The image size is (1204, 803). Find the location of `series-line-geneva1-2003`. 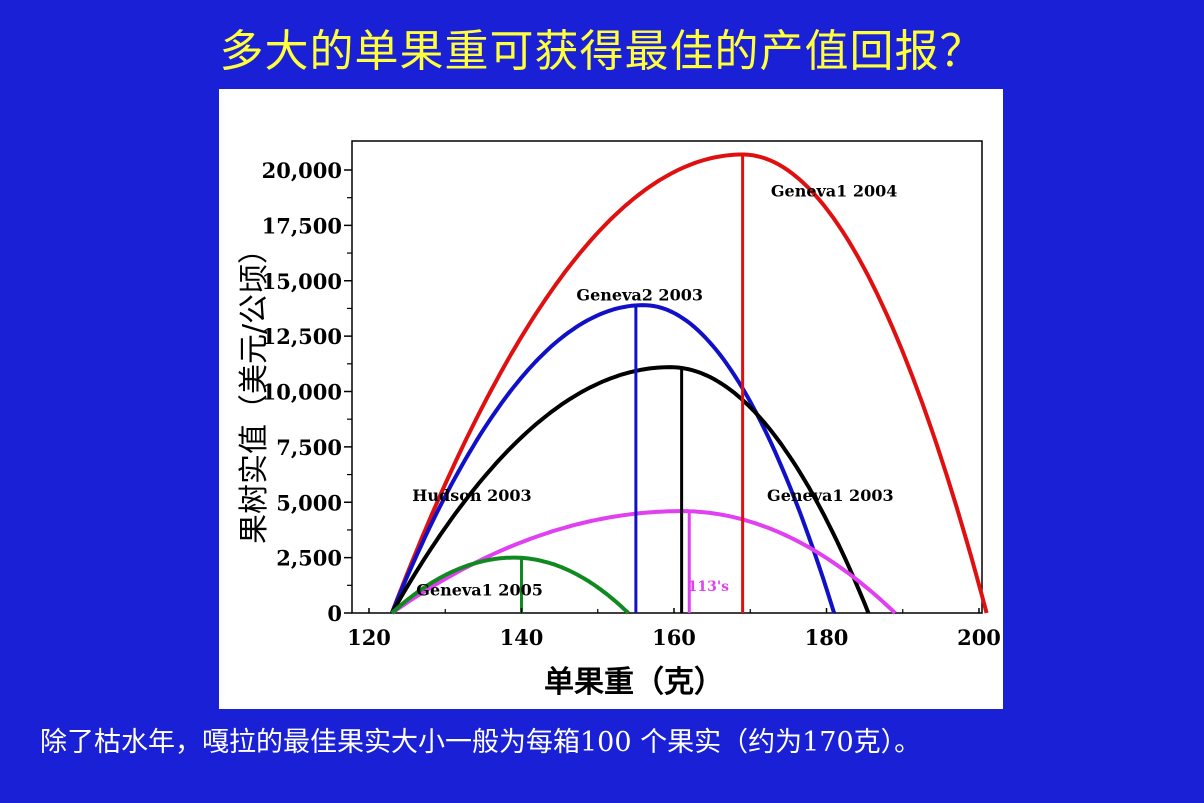

series-line-geneva1-2003 is located at coordinates (630, 489).